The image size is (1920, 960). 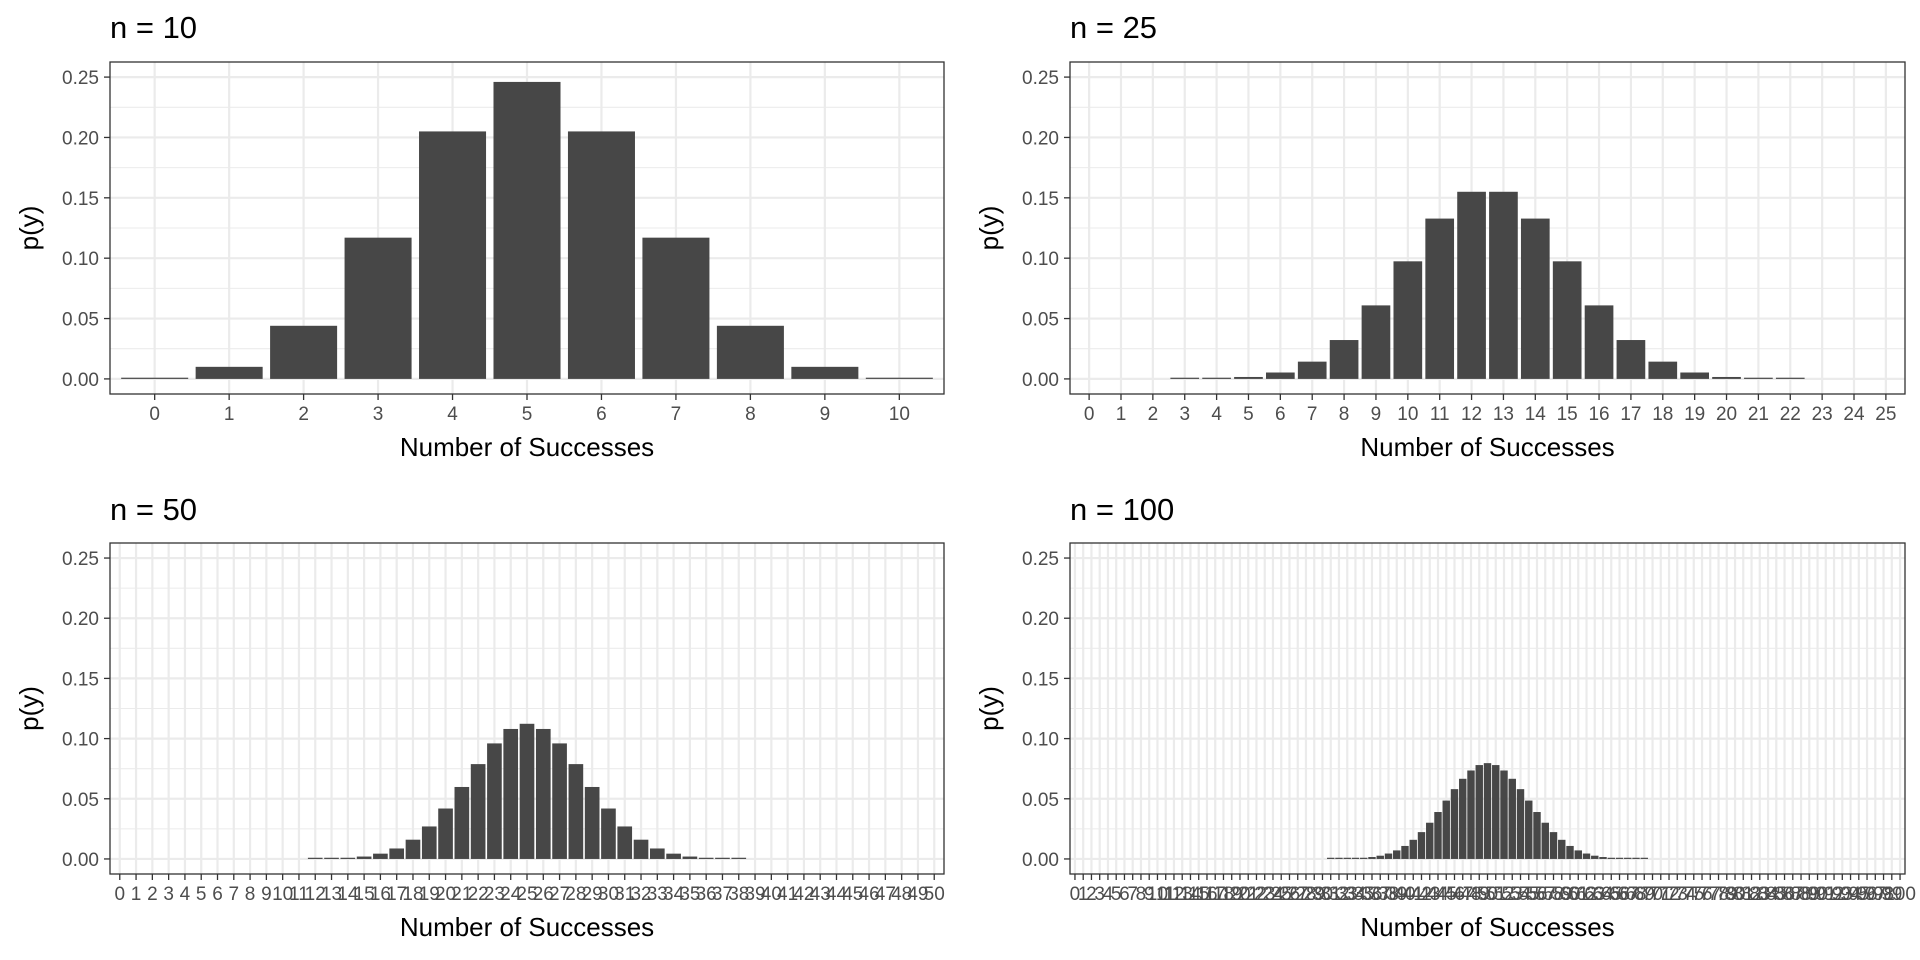 What do you see at coordinates (1040, 559) in the screenshot?
I see `y-tick-label: 0.25` at bounding box center [1040, 559].